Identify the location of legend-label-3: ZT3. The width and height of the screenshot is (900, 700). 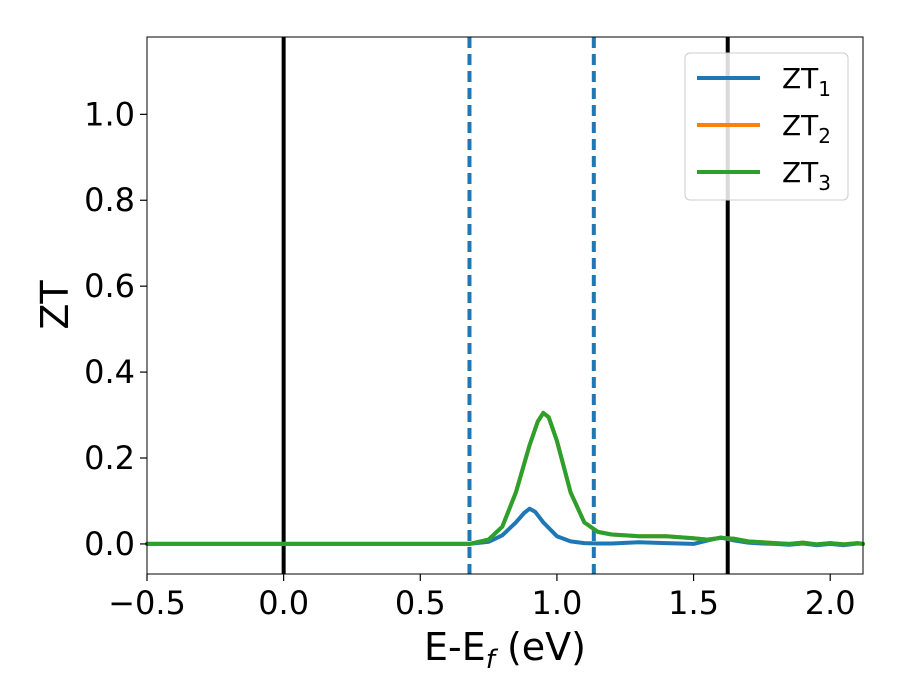
(806, 175).